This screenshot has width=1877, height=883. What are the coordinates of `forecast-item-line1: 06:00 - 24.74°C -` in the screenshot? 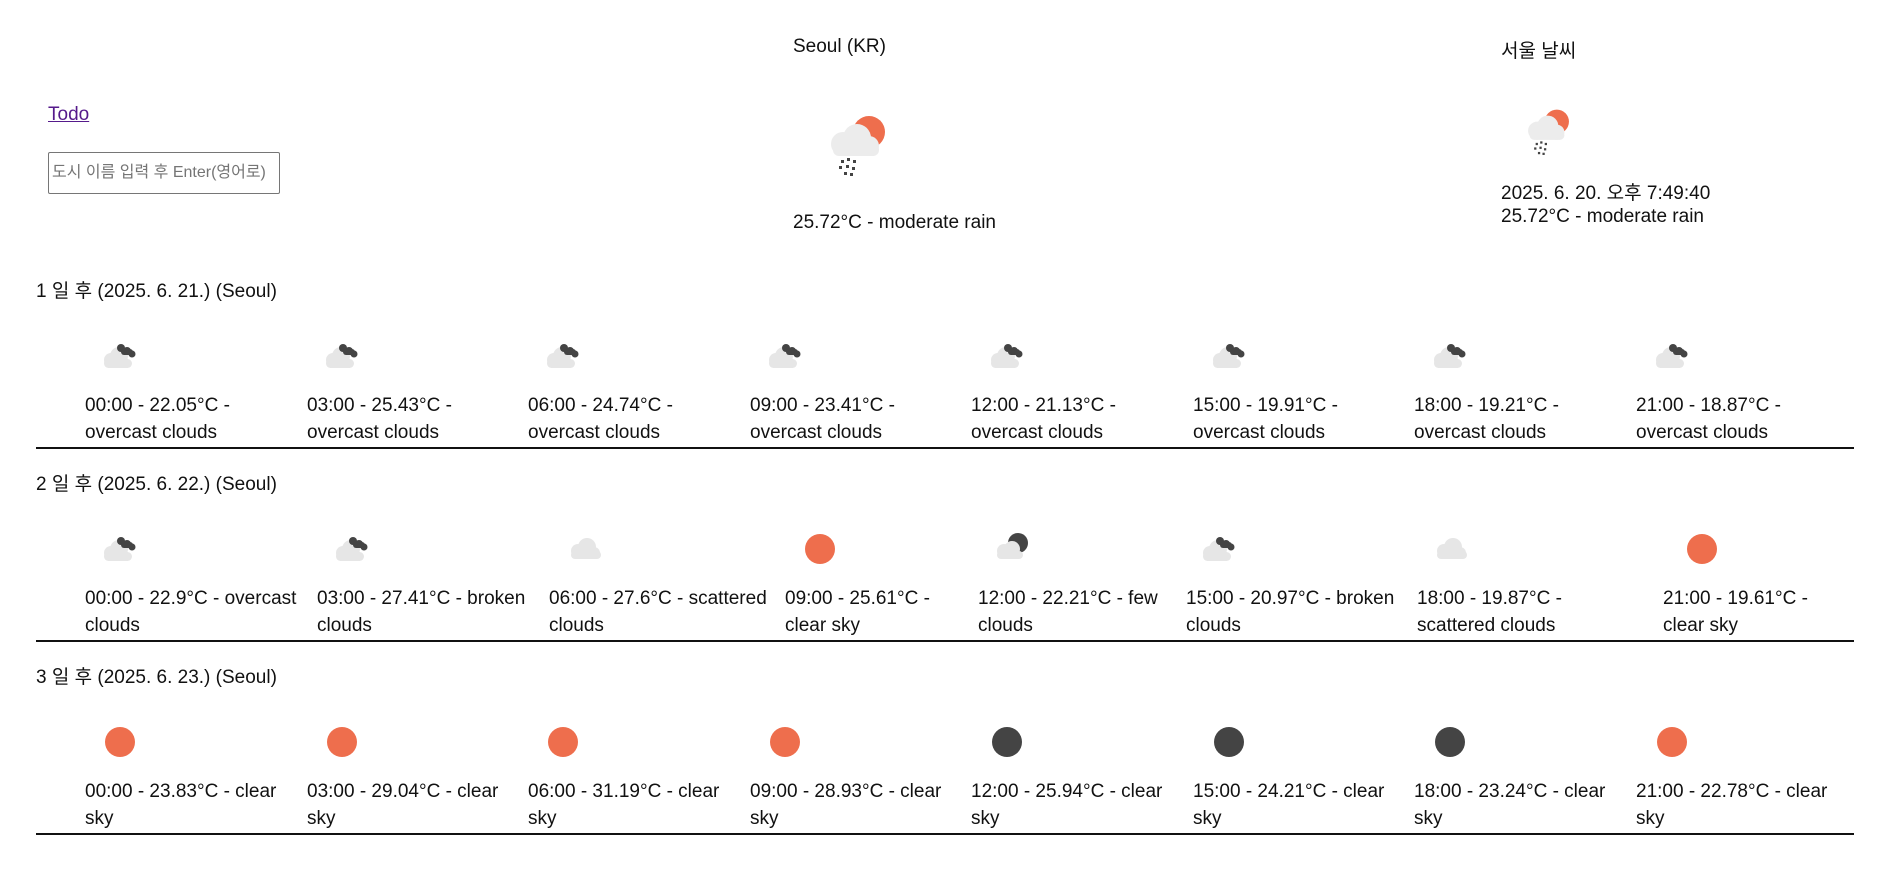 It's located at (600, 405).